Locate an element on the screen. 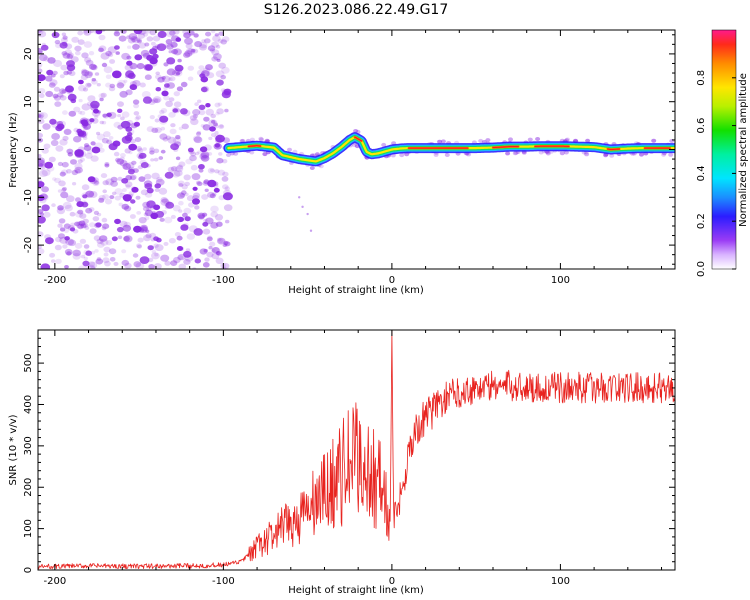 The image size is (750, 600). track-halo is located at coordinates (447, 155).